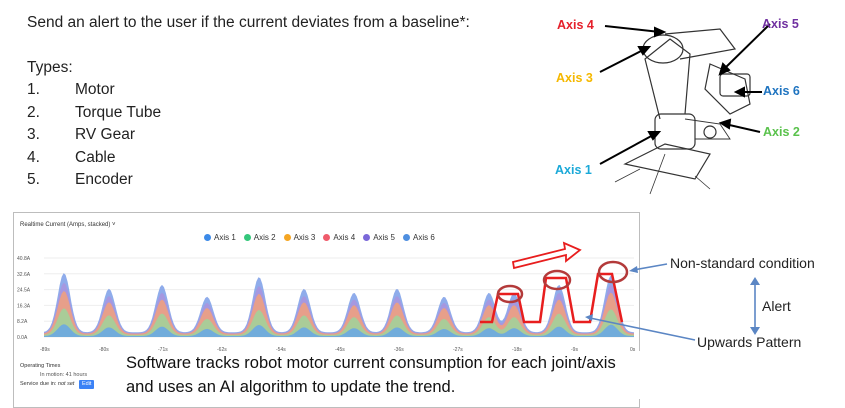 The width and height of the screenshot is (845, 408). I want to click on x-tick-label: -89s, so click(45, 350).